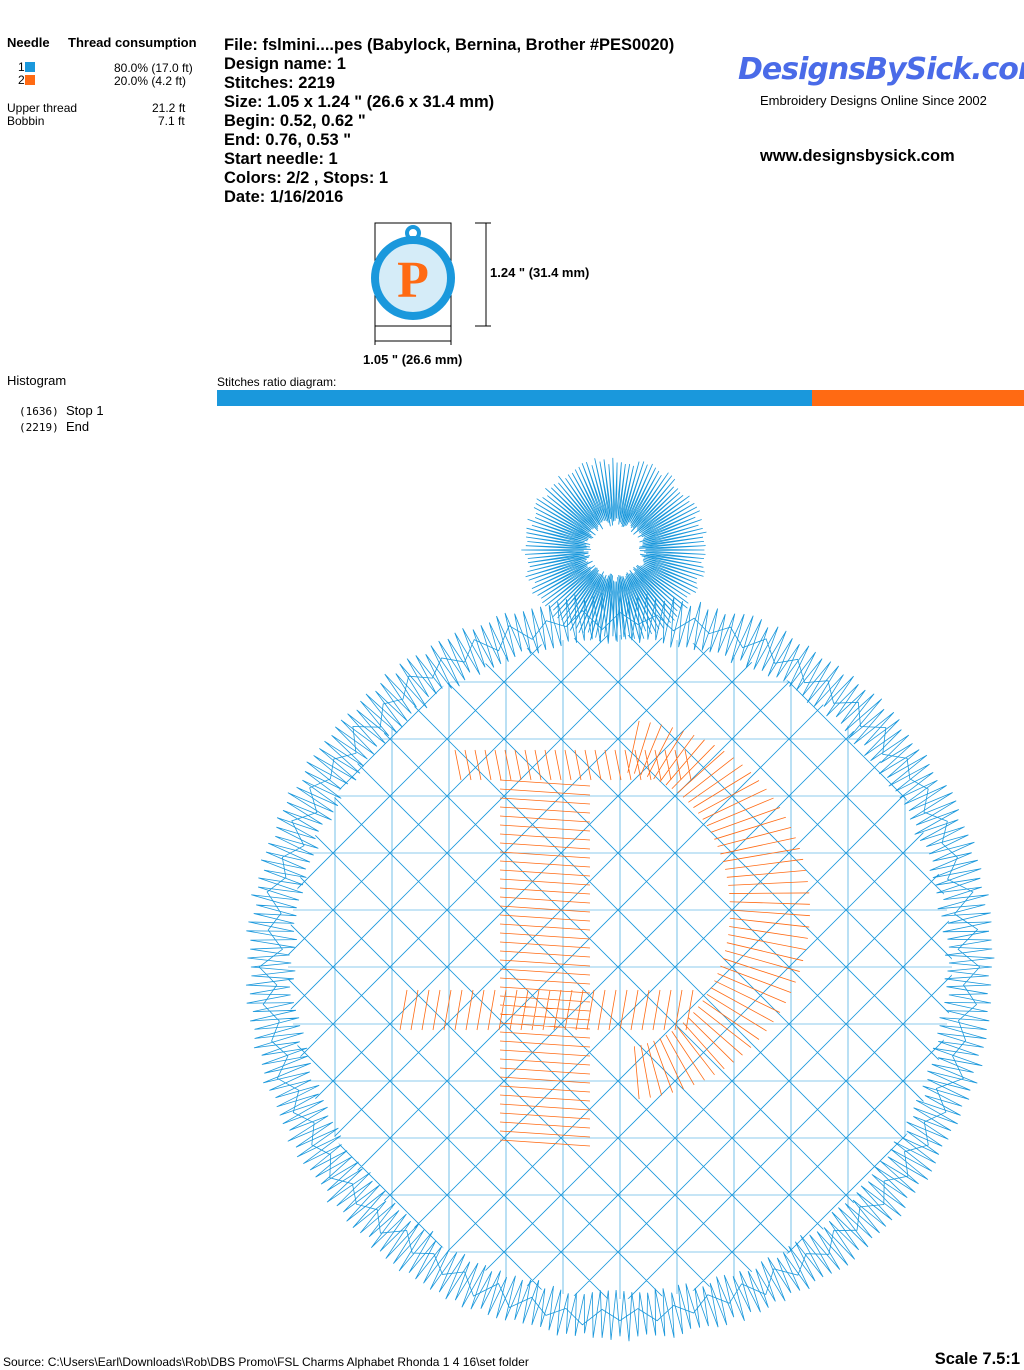 This screenshot has width=1024, height=1370. I want to click on needle-1-consumption: 80.0% (17.0 ft), so click(153, 68).